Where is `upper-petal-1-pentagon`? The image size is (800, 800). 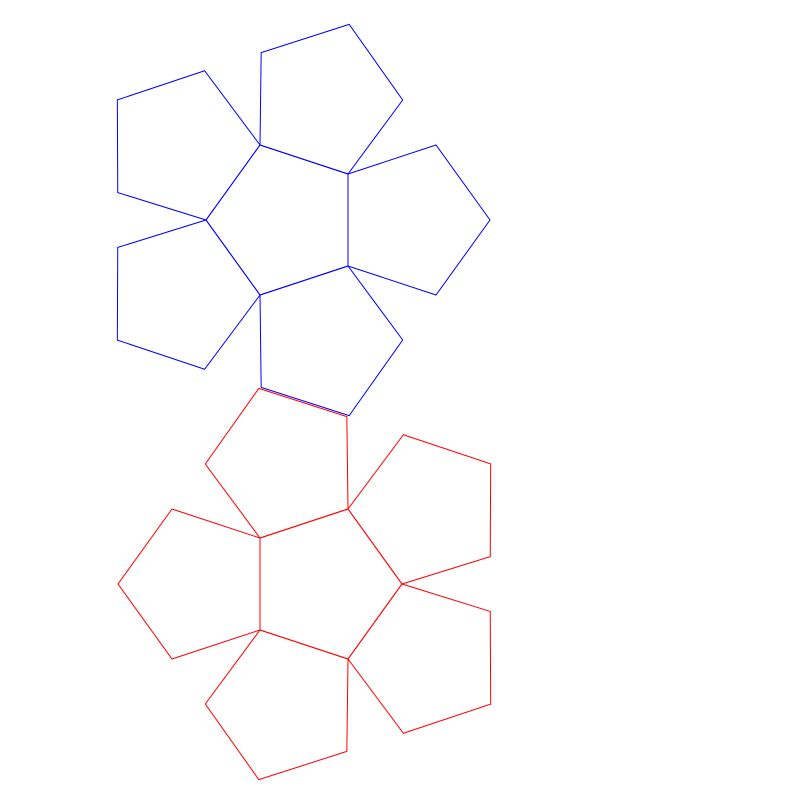
upper-petal-1-pentagon is located at coordinates (331, 99).